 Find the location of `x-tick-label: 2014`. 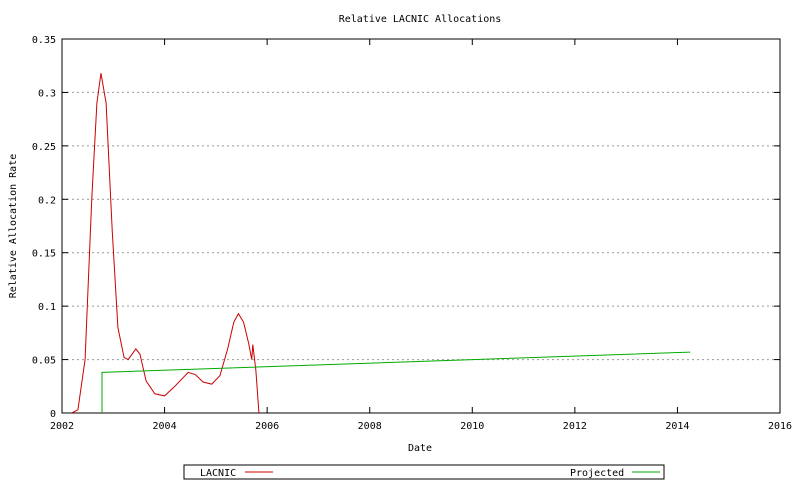

x-tick-label: 2014 is located at coordinates (677, 426).